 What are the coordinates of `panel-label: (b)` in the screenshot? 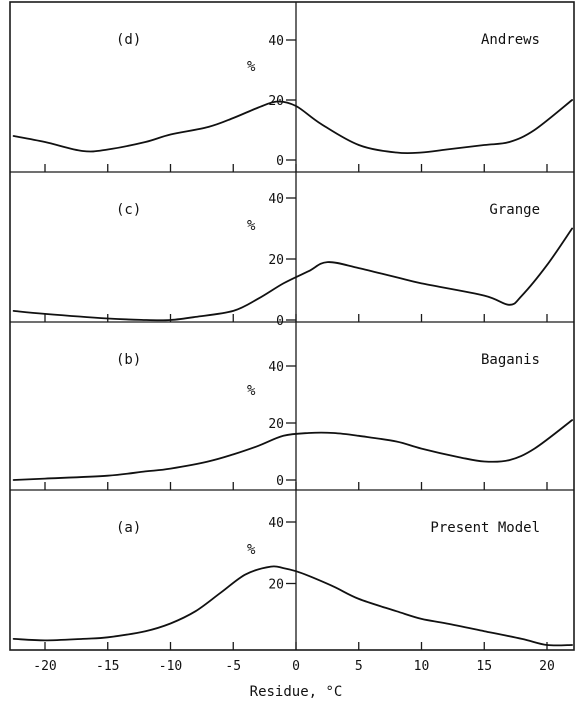 It's located at (128, 360).